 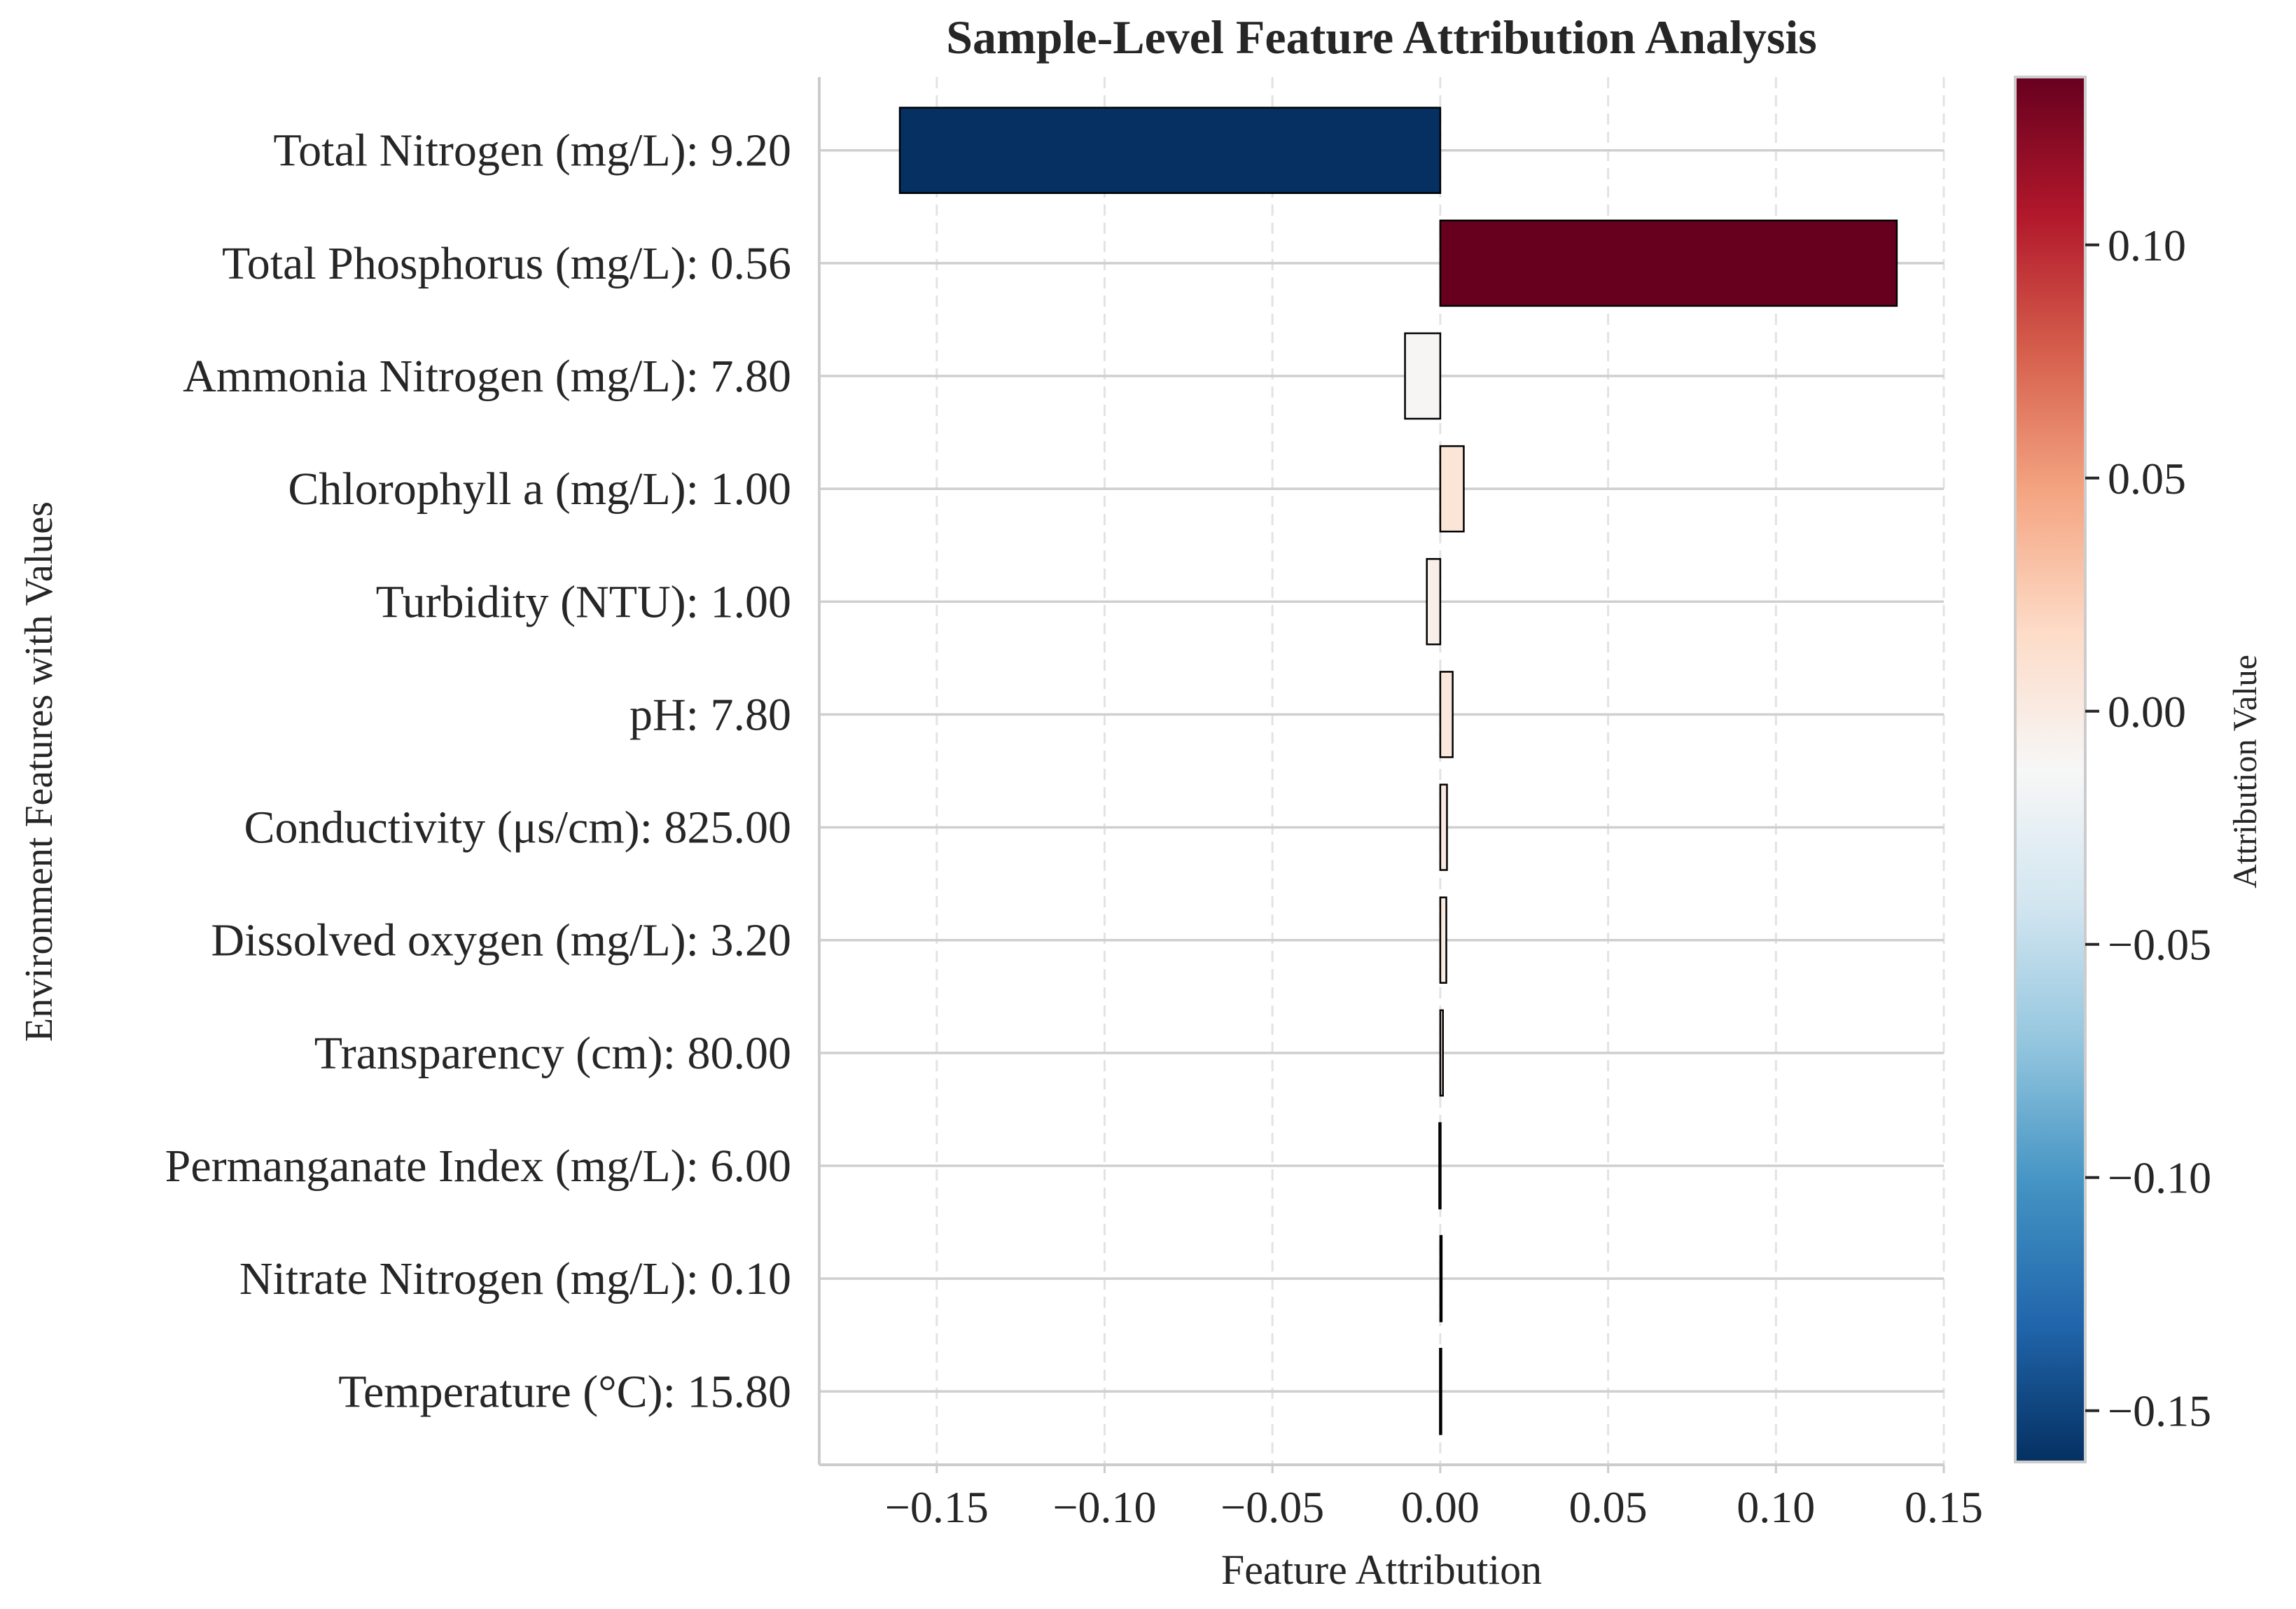 I want to click on y-tick-label: Dissolved oxygen (mg/L): 3.20, so click(x=501, y=940).